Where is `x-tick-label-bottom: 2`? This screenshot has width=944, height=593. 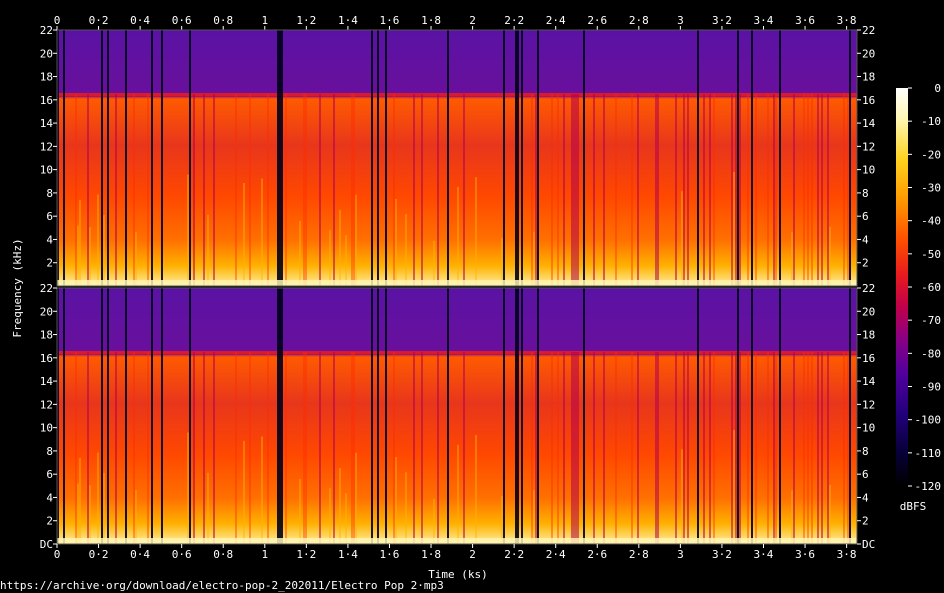
x-tick-label-bottom: 2 is located at coordinates (472, 554).